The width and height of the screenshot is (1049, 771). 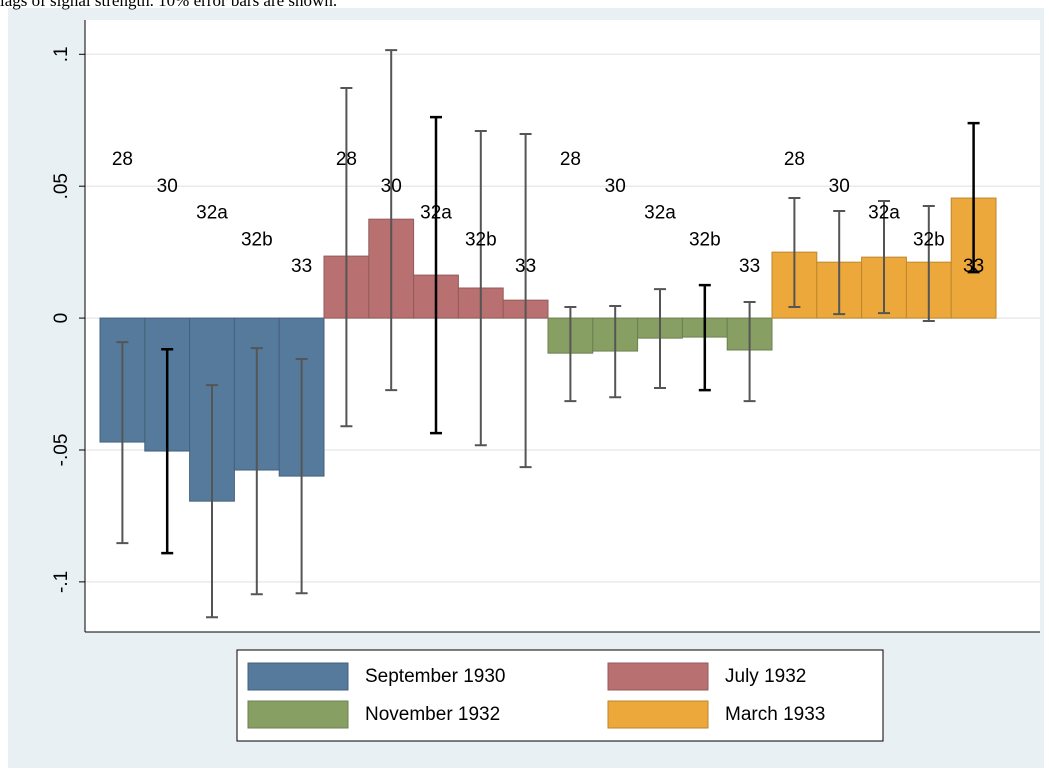 I want to click on legend-label: November 1932, so click(x=432, y=714).